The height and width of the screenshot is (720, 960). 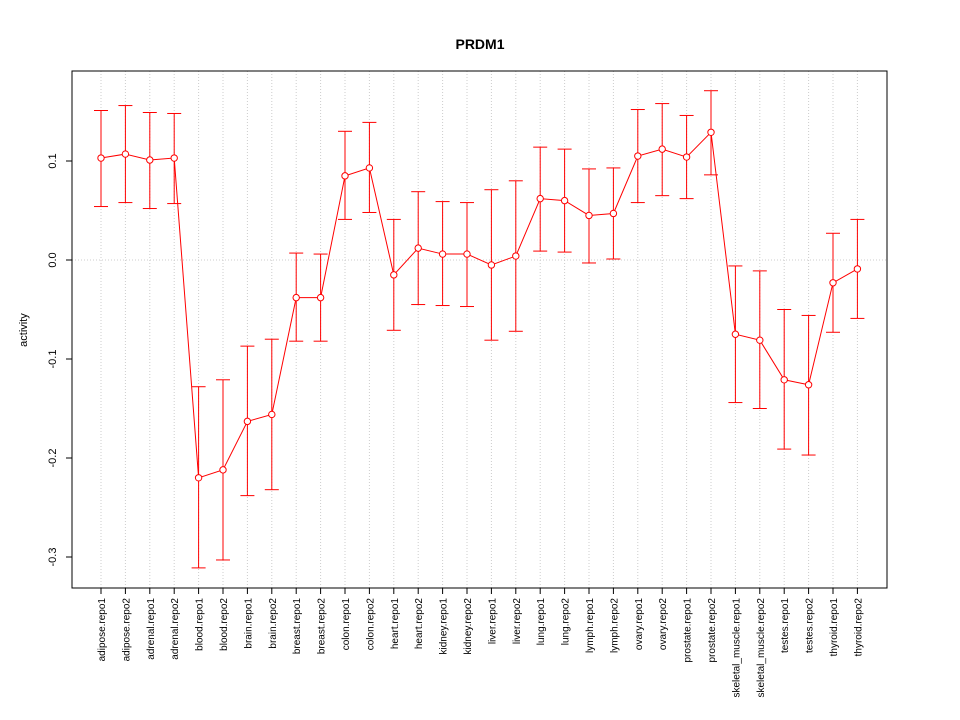 I want to click on x-tick-label: colon.repo1, so click(x=346, y=624).